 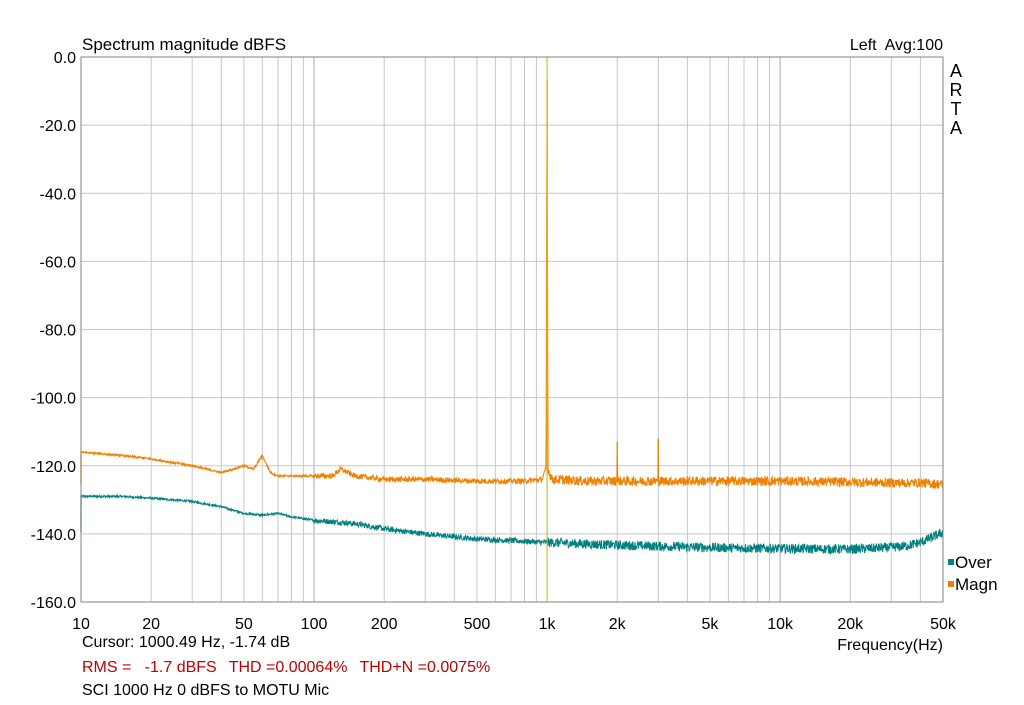 What do you see at coordinates (425, 667) in the screenshot?
I see `thdn-value: THD+N =0.0075%` at bounding box center [425, 667].